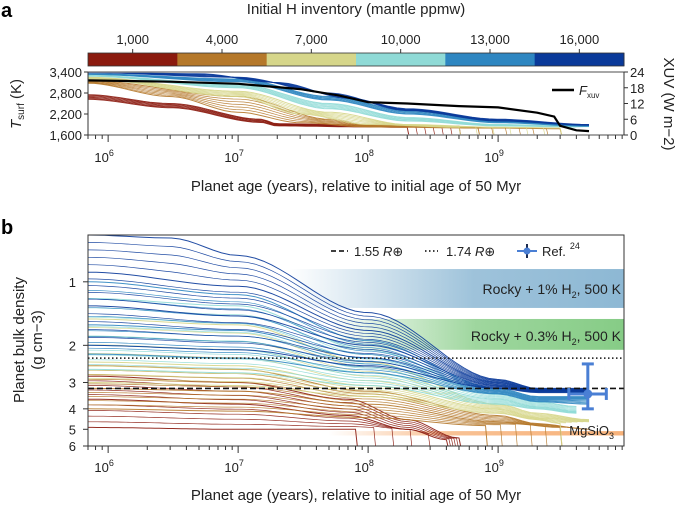 The height and width of the screenshot is (506, 685). What do you see at coordinates (72, 446) in the screenshot?
I see `y-tick-label: 6` at bounding box center [72, 446].